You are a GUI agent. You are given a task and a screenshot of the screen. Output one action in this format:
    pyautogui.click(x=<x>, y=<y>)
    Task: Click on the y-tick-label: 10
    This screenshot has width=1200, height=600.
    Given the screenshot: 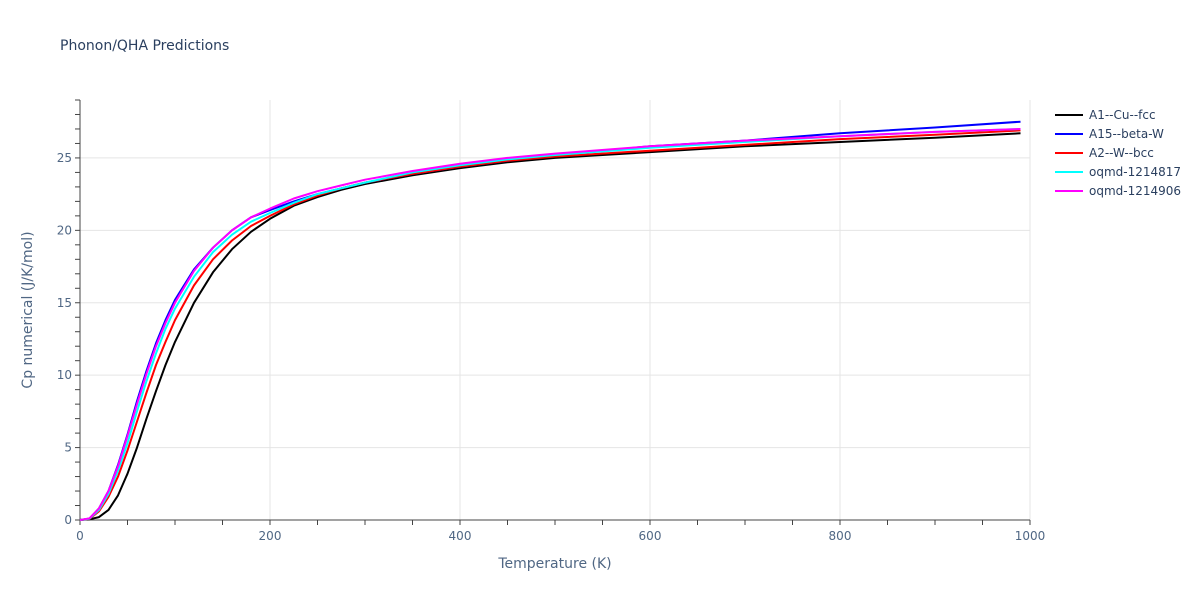 What is the action you would take?
    pyautogui.click(x=64, y=375)
    